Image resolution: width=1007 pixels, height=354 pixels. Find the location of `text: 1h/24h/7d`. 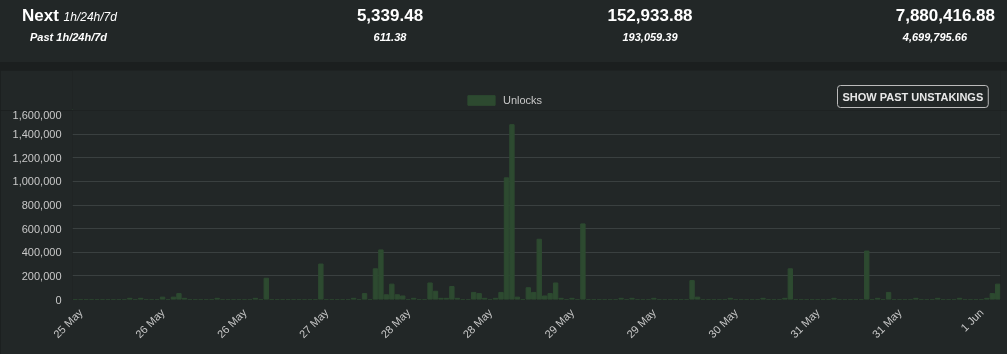

text: 1h/24h/7d is located at coordinates (90, 17).